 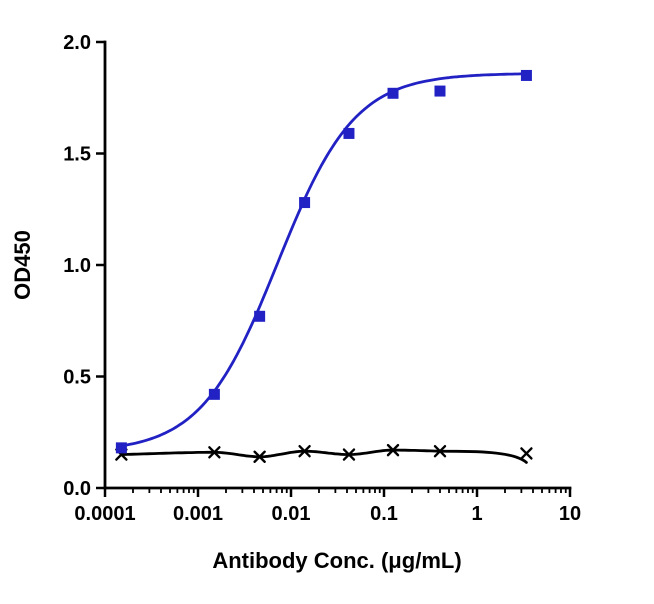 I want to click on y-tick-label: 0.5, so click(x=77, y=378).